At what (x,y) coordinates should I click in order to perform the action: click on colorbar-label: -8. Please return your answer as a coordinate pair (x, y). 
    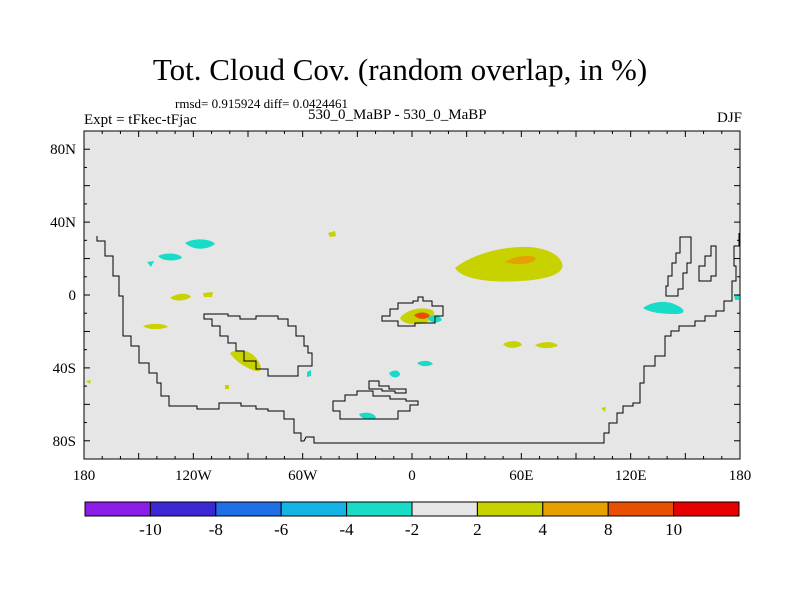
    Looking at the image, I should click on (216, 529).